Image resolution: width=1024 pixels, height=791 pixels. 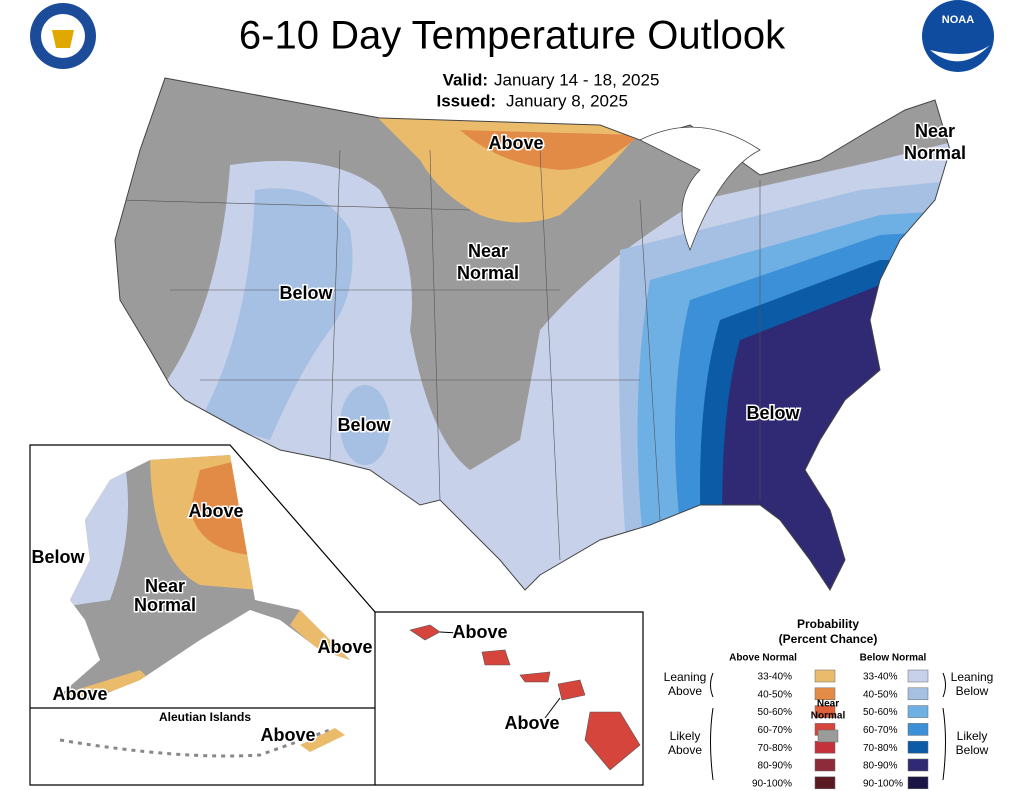 I want to click on valid-label: Valid:, so click(x=465, y=79).